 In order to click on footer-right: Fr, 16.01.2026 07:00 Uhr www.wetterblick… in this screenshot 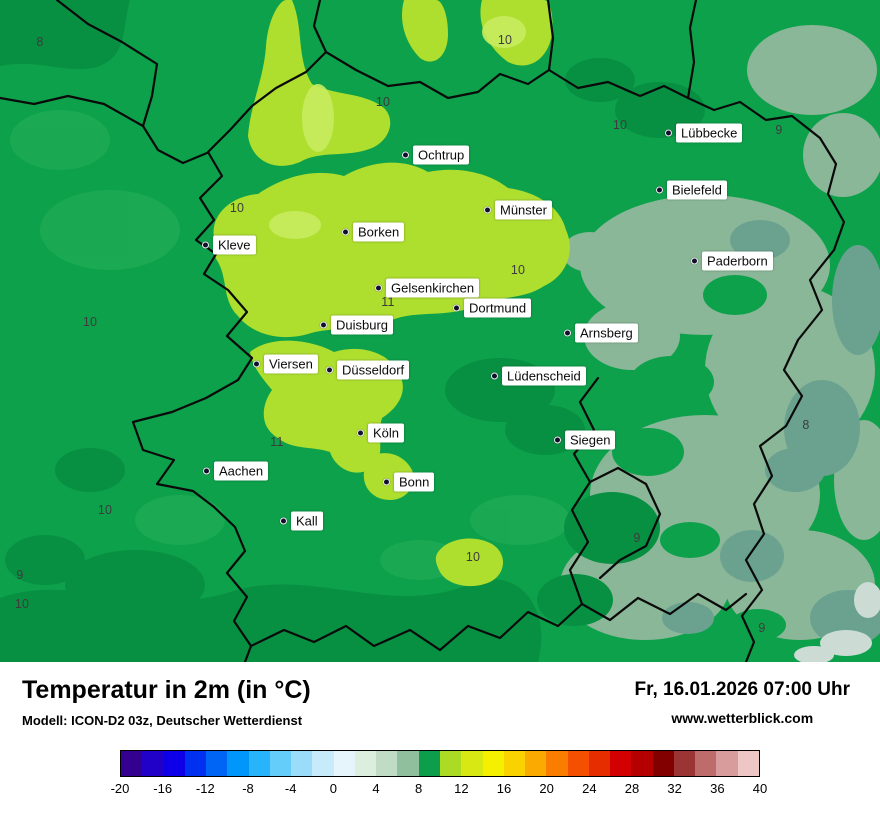, I will do `click(742, 701)`.